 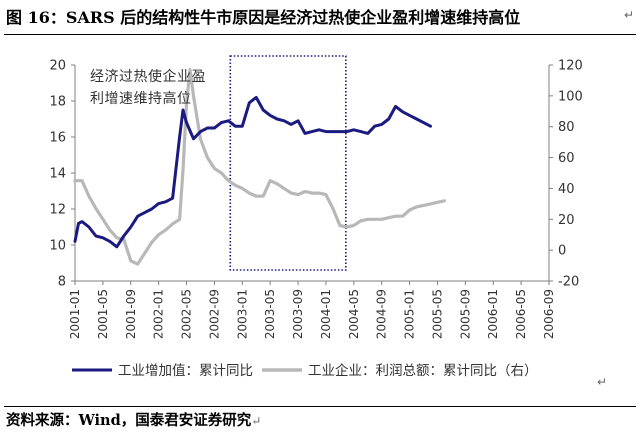 I want to click on left-tick-label: 16, so click(x=57, y=138).